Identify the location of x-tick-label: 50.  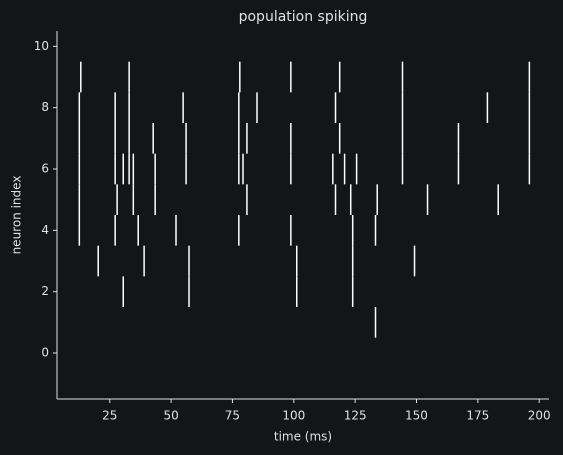
(170, 416).